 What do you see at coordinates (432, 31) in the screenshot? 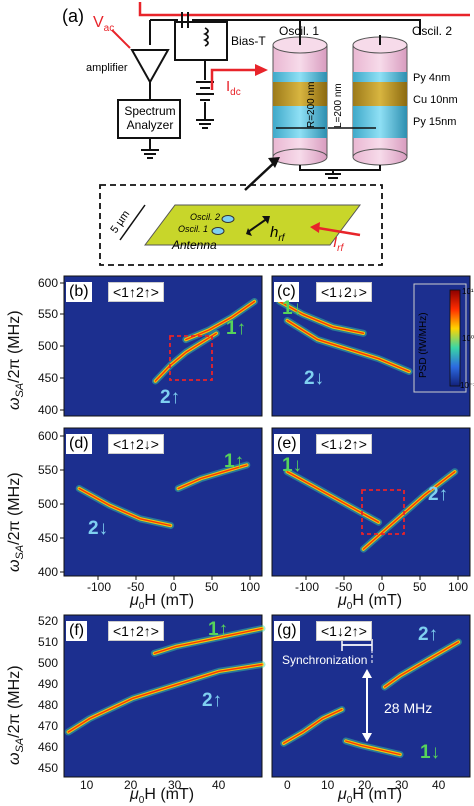
I see `oscil2-label: Oscil. 2` at bounding box center [432, 31].